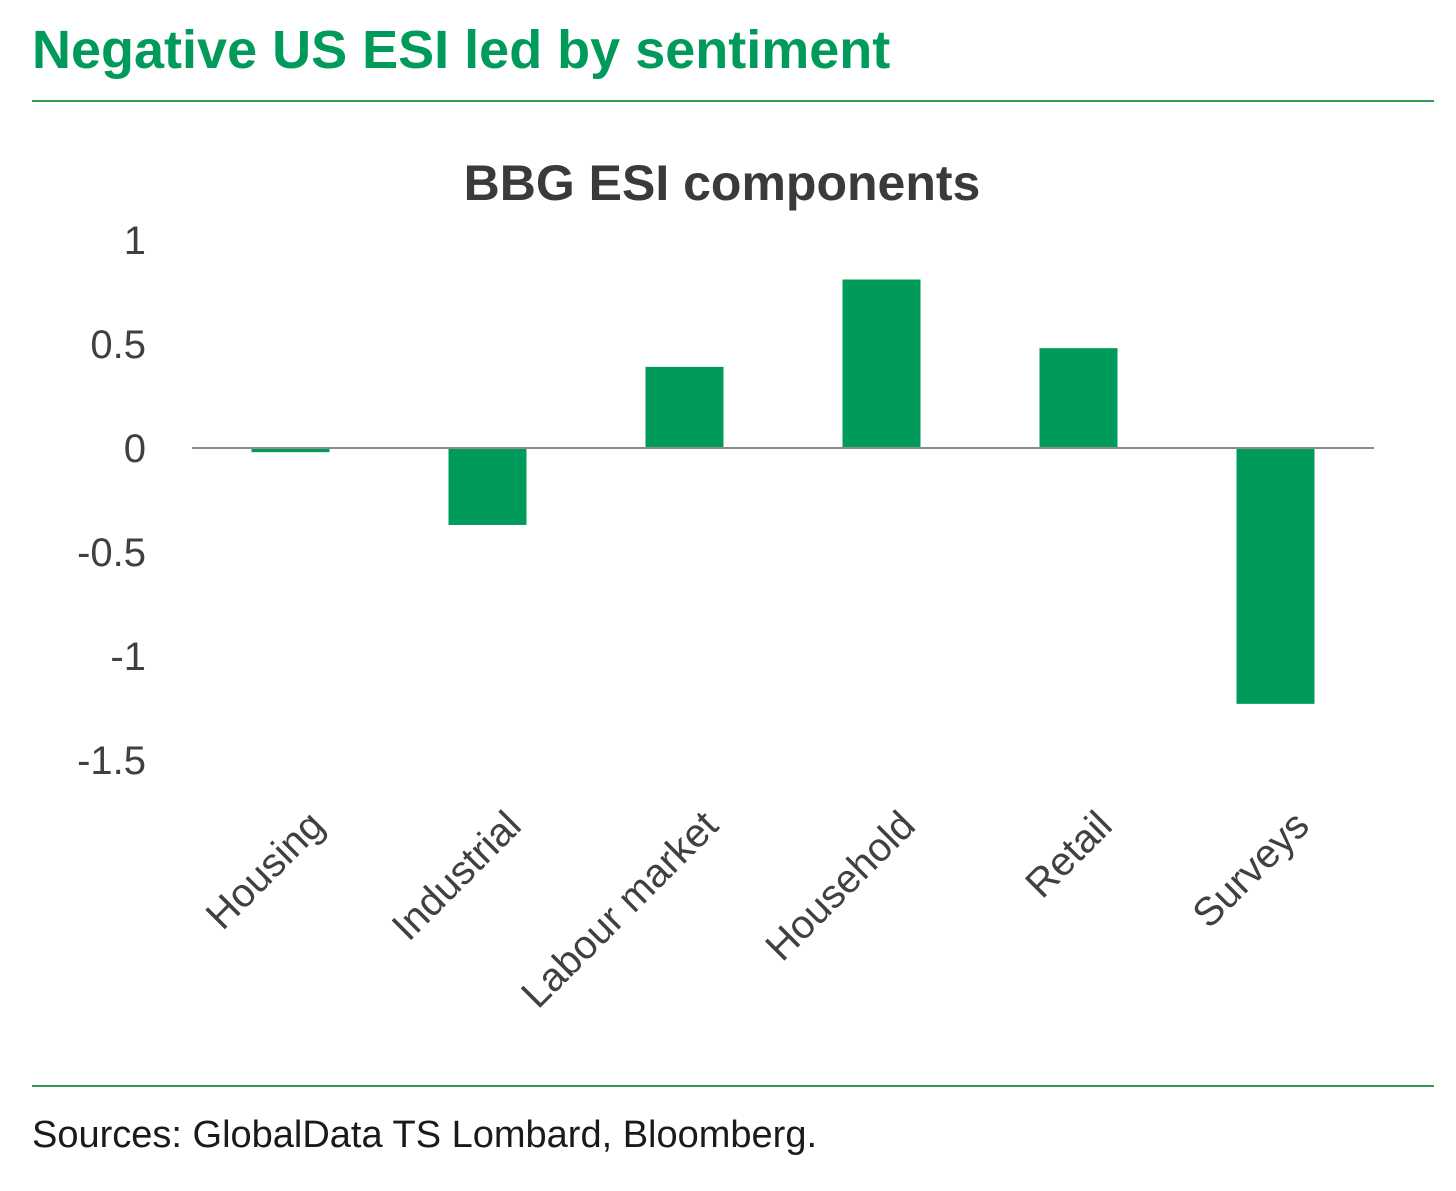 The height and width of the screenshot is (1191, 1456). Describe the element at coordinates (135, 241) in the screenshot. I see `y-tick-label: 1` at that location.